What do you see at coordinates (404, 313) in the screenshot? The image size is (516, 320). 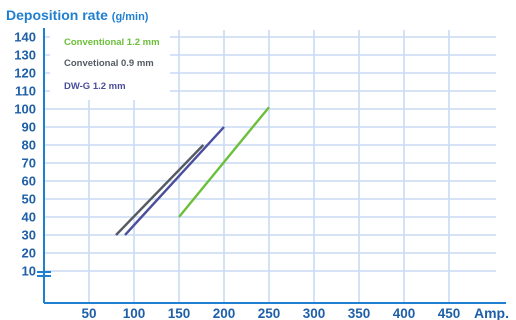 I see `x-tick-label: 400` at bounding box center [404, 313].